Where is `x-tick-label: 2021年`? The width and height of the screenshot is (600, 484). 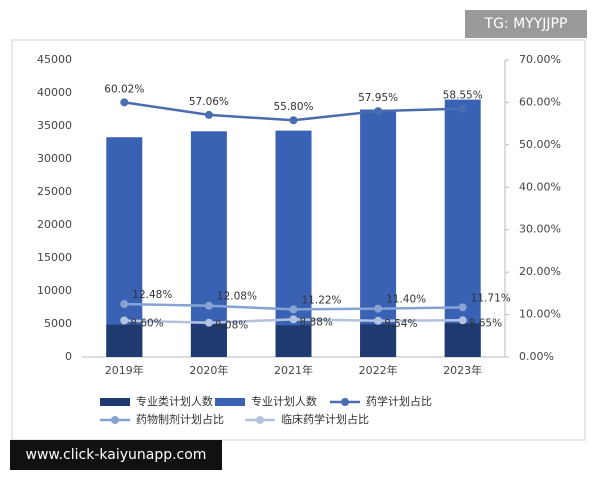
x-tick-label: 2021年 is located at coordinates (293, 370).